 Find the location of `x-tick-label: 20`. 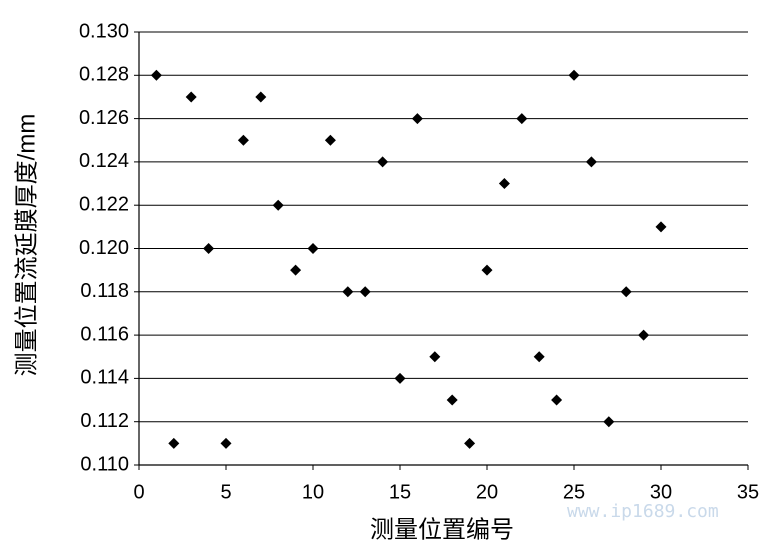

x-tick-label: 20 is located at coordinates (487, 492).